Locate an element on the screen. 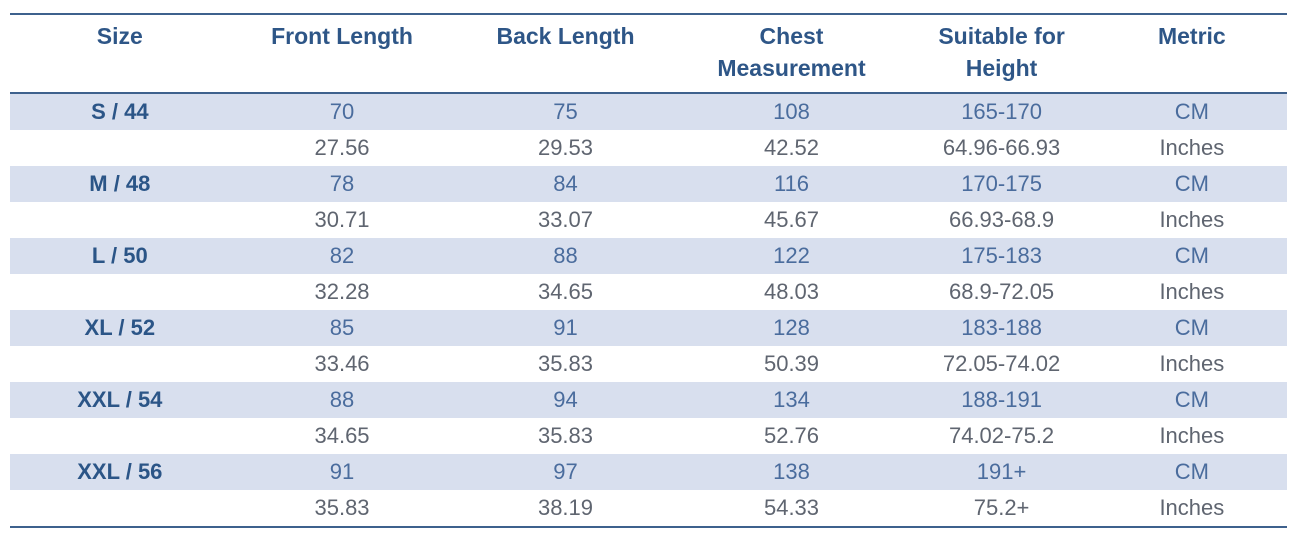 This screenshot has width=1296, height=533. table-row: XL / 52 85 91 128 183-188 CM is located at coordinates (648, 328).